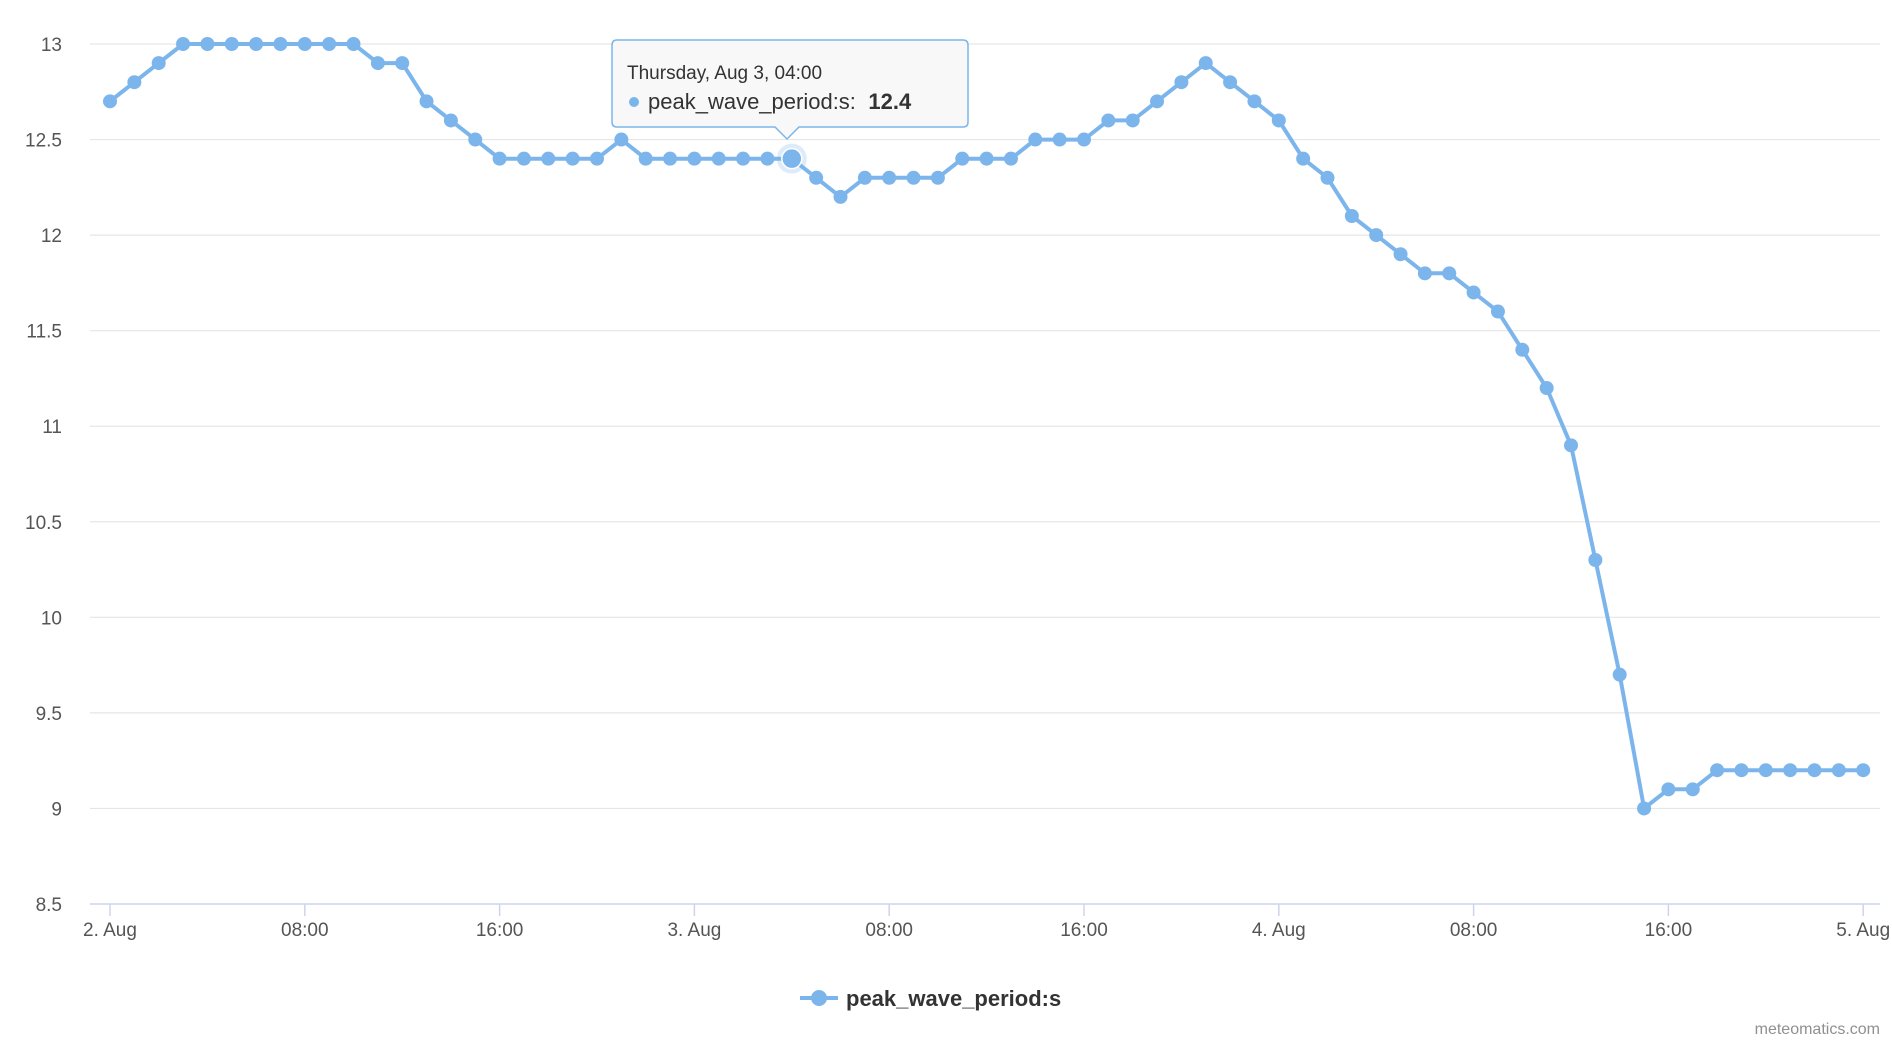 This screenshot has height=1046, width=1892. Describe the element at coordinates (1863, 930) in the screenshot. I see `x-tick-label: 5. Aug` at that location.